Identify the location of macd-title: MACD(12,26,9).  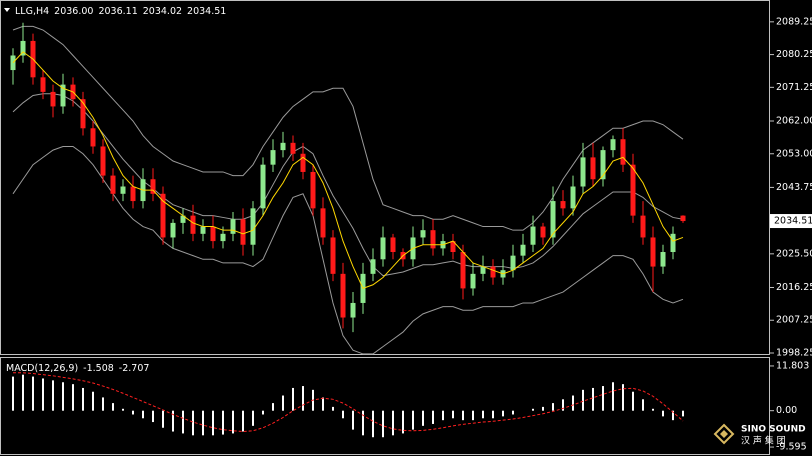
(42, 368).